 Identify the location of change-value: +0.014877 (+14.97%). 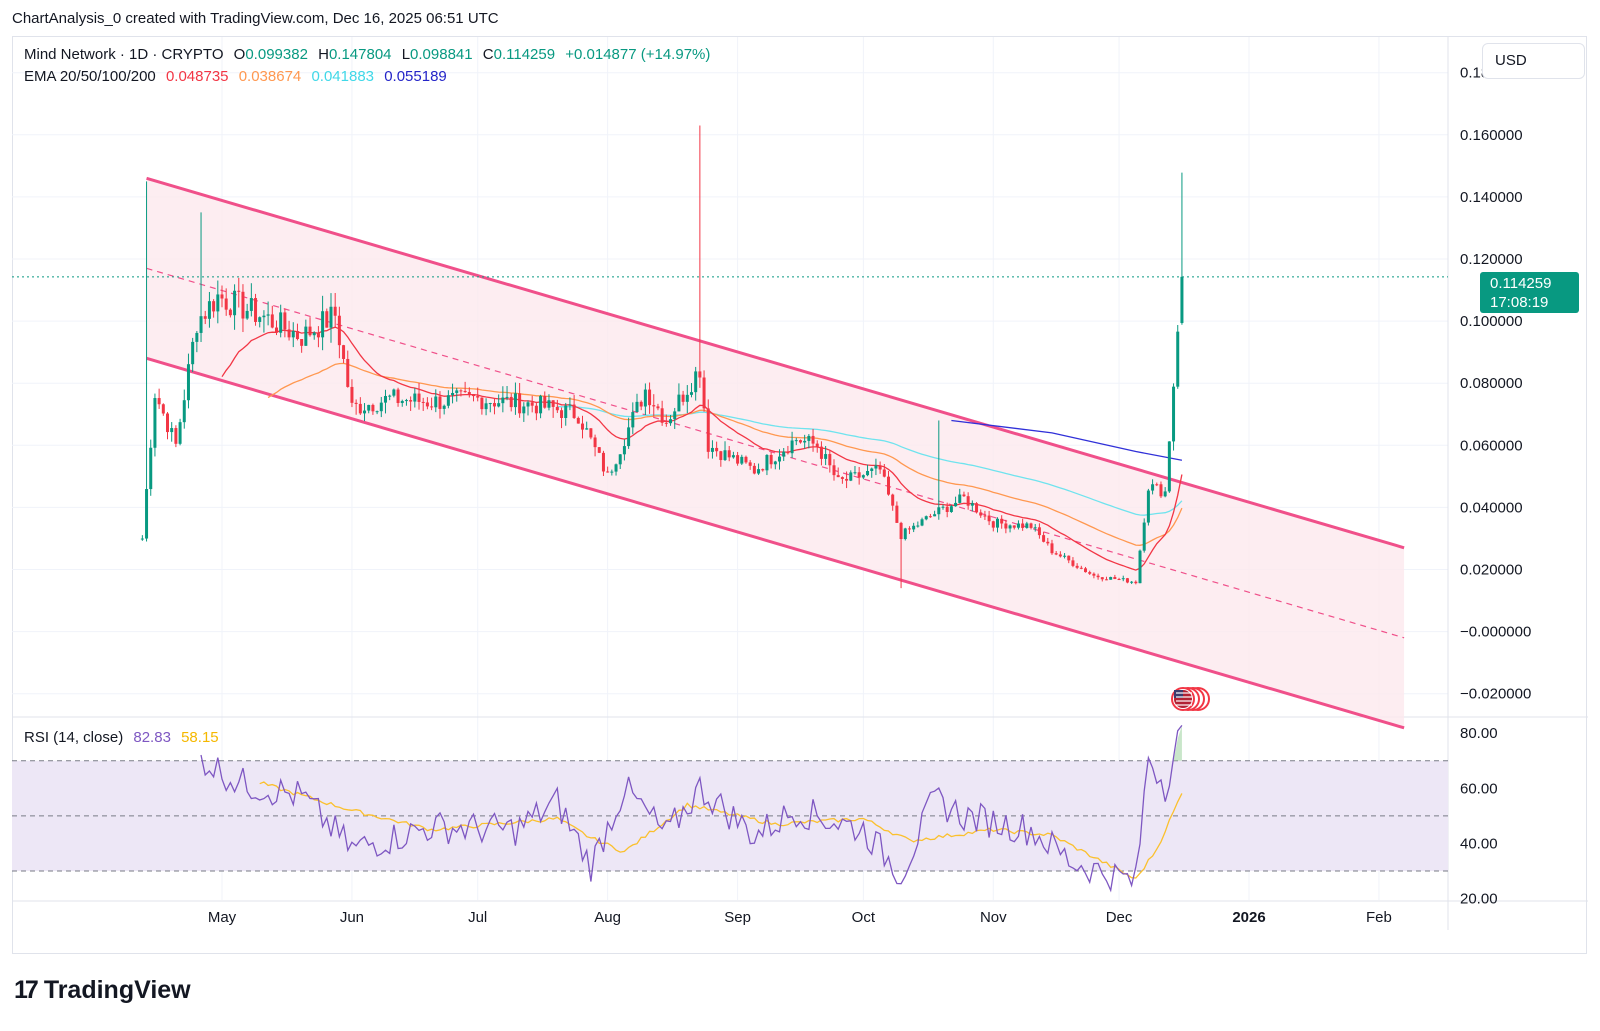
(638, 54).